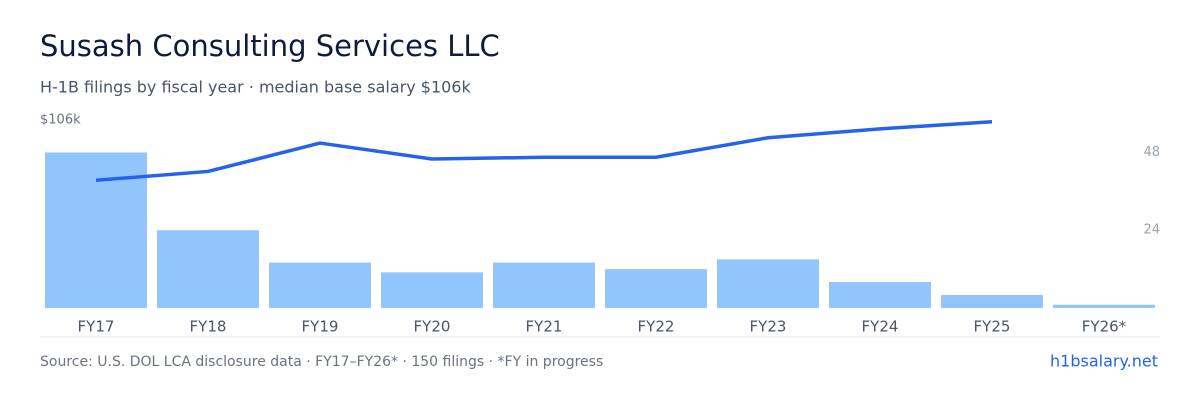 Image resolution: width=1200 pixels, height=400 pixels. What do you see at coordinates (656, 327) in the screenshot?
I see `x-tick-label: FY22` at bounding box center [656, 327].